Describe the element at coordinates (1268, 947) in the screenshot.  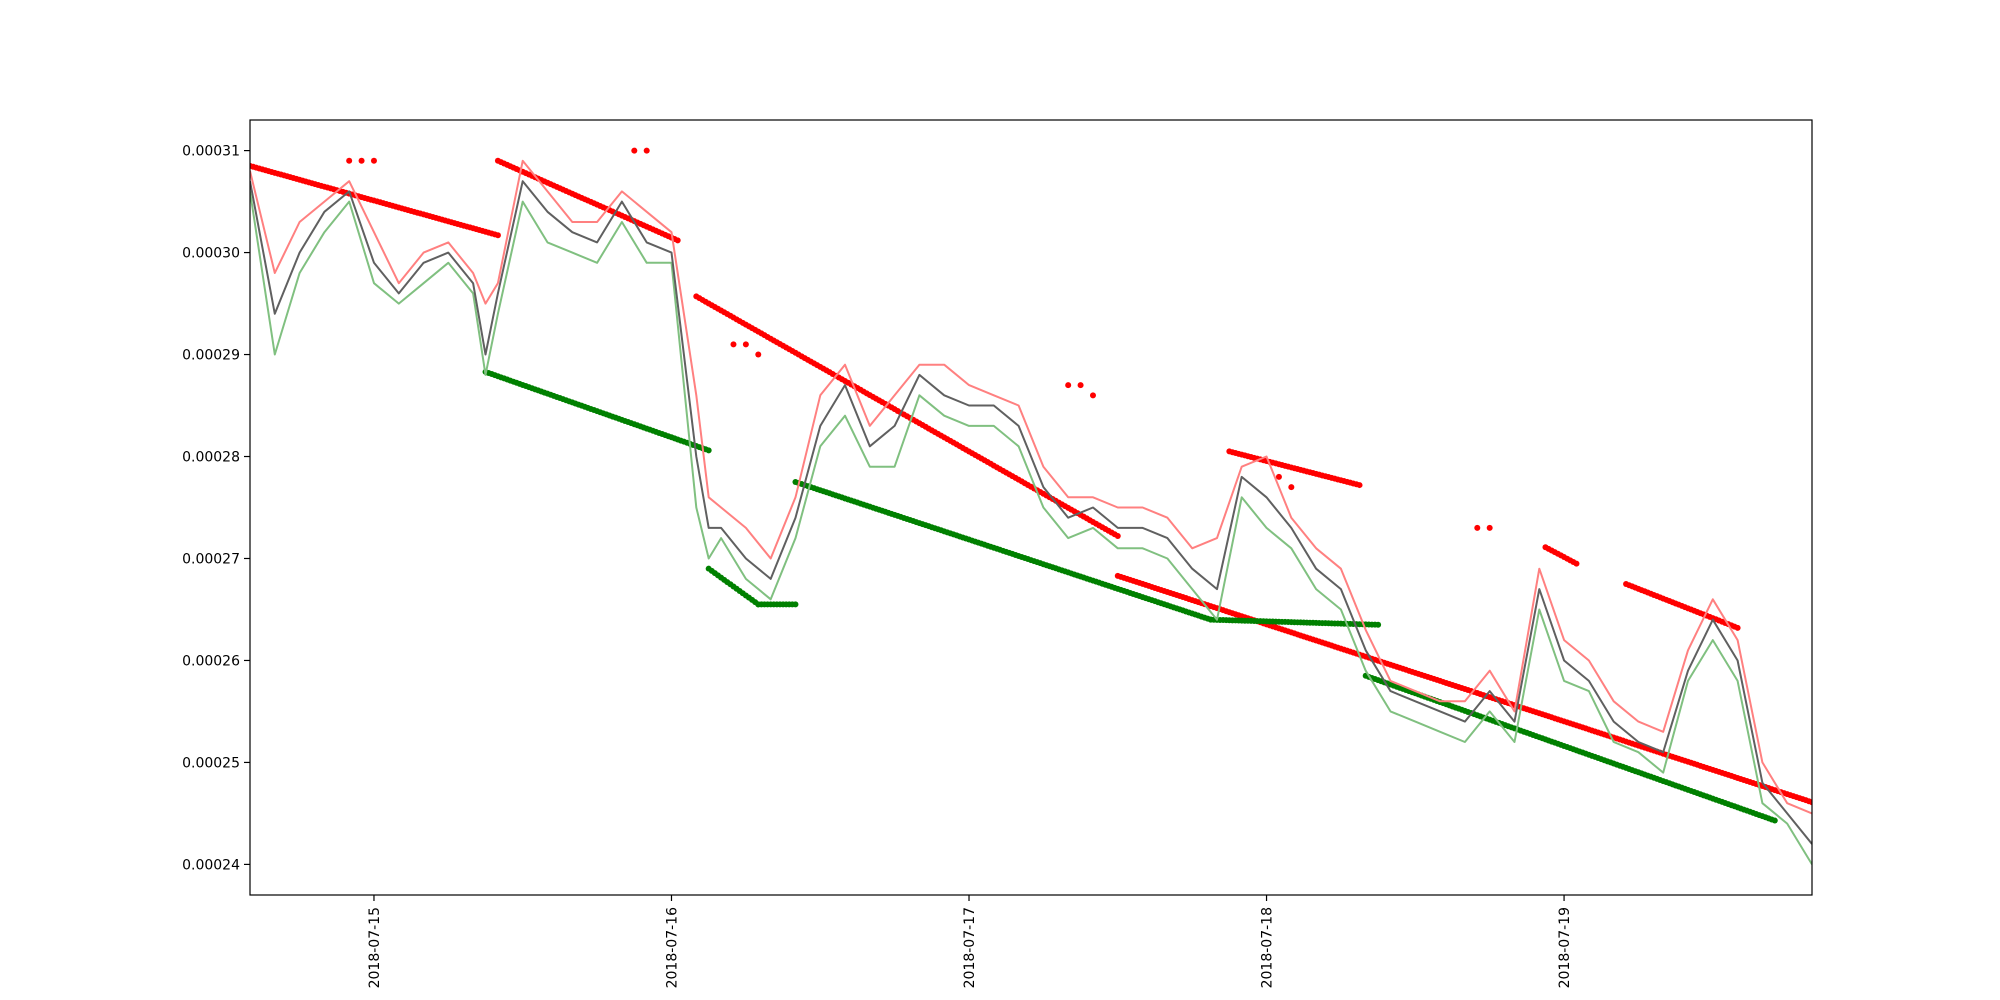
I see `x-tick-label: 2018-07-18` at that location.